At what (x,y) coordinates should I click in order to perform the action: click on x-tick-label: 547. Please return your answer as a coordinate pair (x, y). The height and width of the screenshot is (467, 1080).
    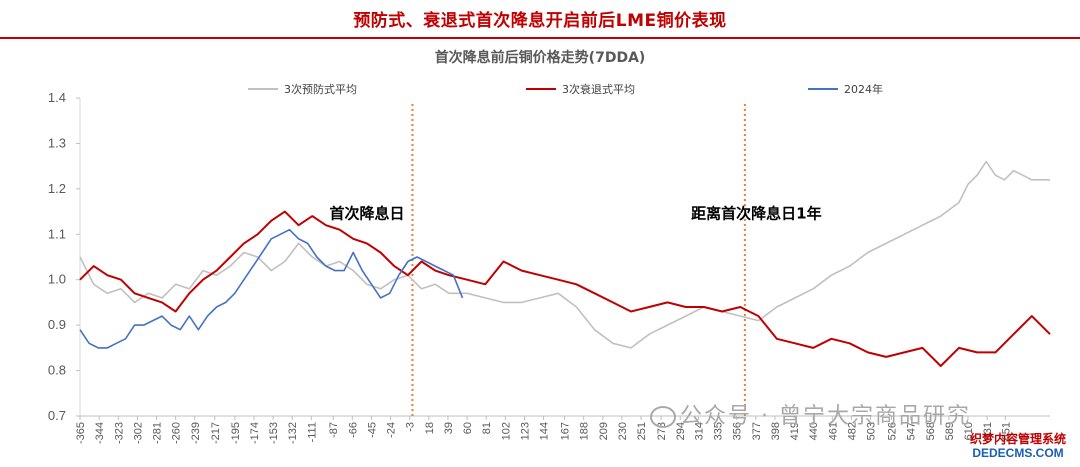
    Looking at the image, I should click on (912, 431).